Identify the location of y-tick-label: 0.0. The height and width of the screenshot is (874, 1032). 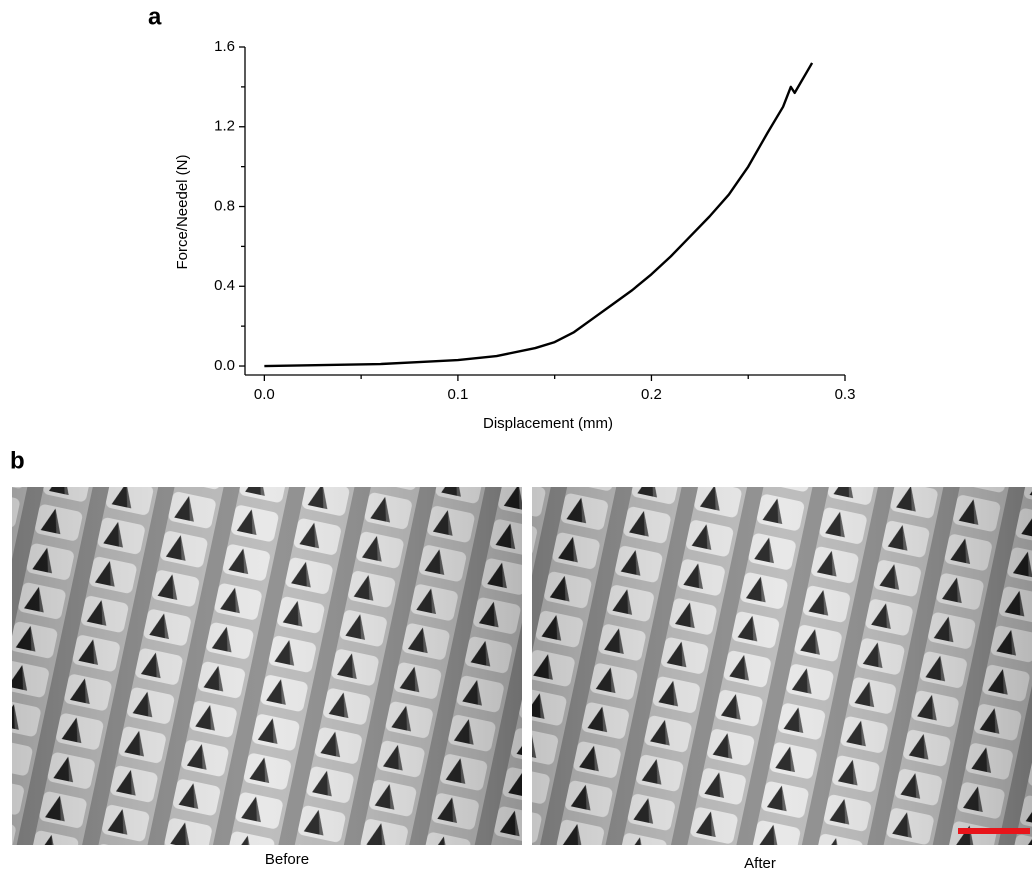
(224, 365).